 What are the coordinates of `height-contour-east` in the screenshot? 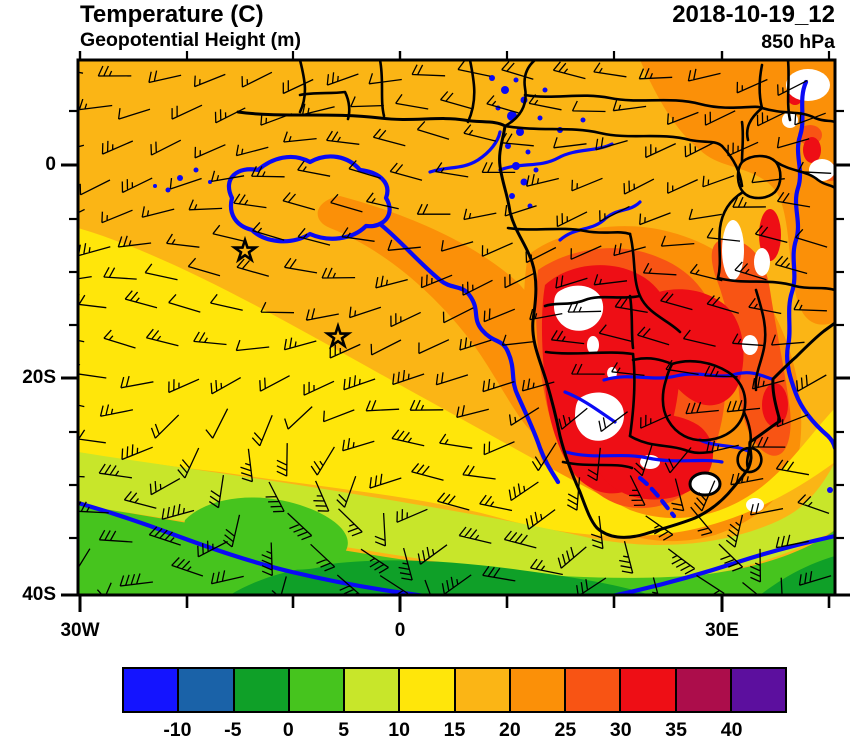 It's located at (810, 265).